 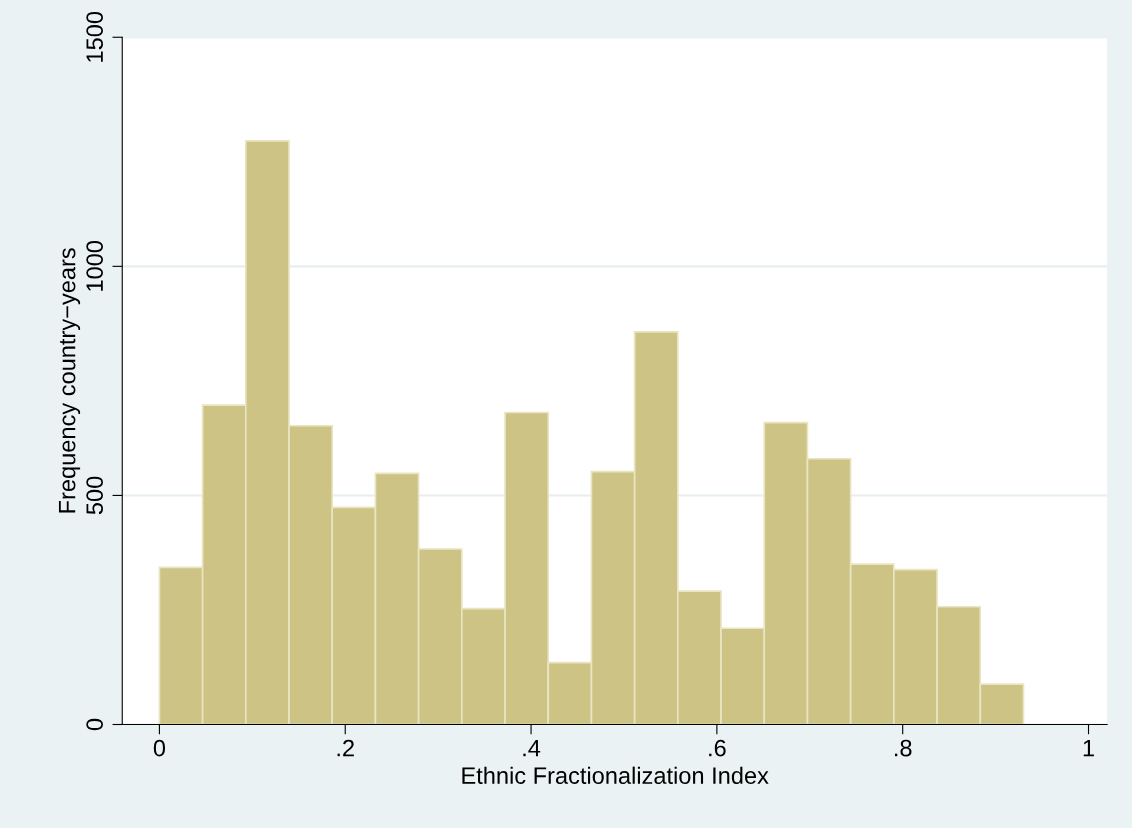 What do you see at coordinates (69, 380) in the screenshot?
I see `y-axis-title: Frequency country−years` at bounding box center [69, 380].